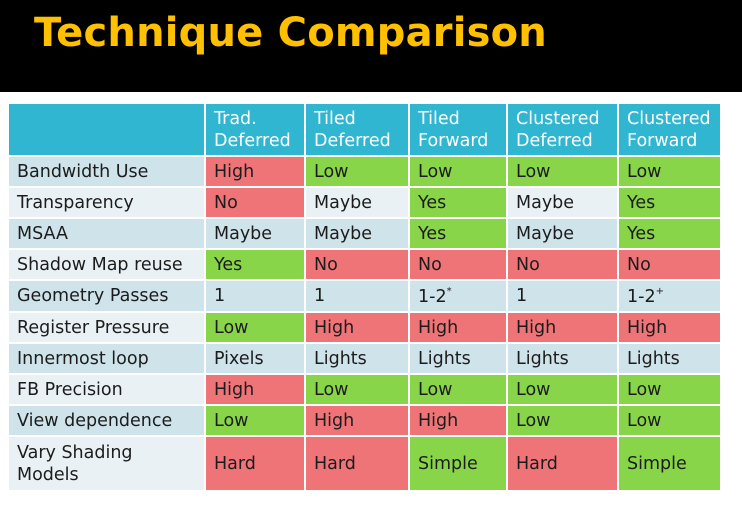 The width and height of the screenshot is (742, 505). Describe the element at coordinates (662, 141) in the screenshot. I see `column-header-line2: Forward` at that location.